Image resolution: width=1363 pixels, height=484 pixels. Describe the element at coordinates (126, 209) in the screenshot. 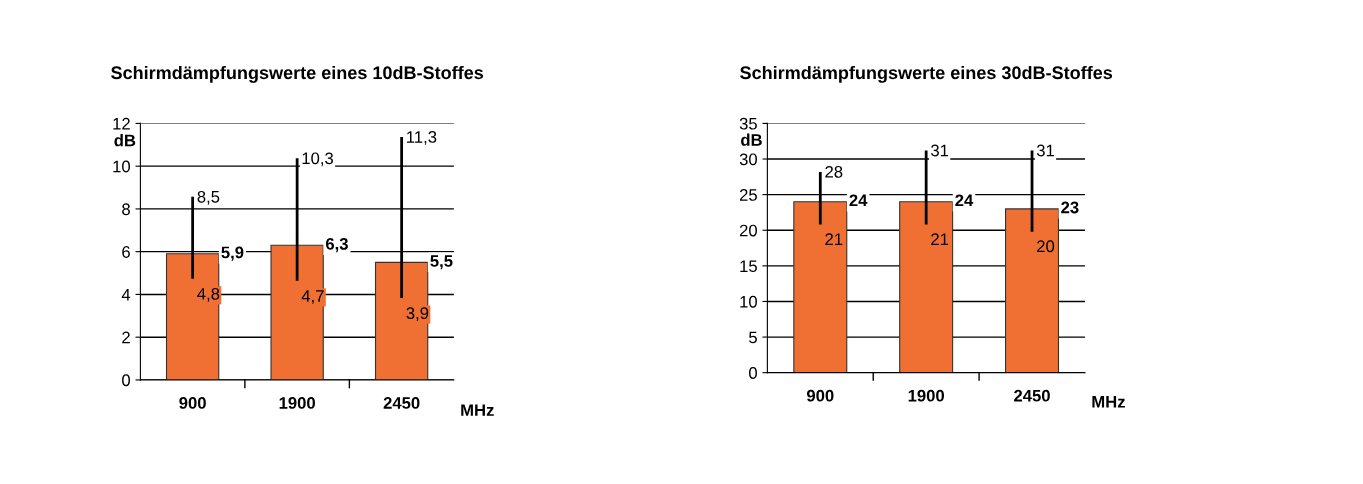

I see `y-tick-label: 8` at that location.